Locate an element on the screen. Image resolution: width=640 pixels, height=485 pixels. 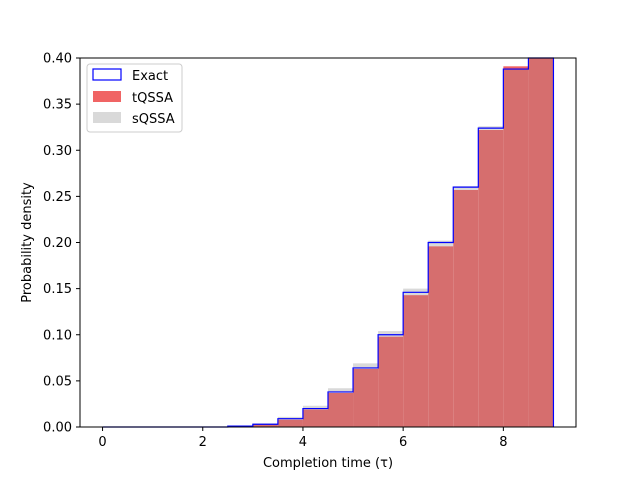
y-axis-label: Probability density is located at coordinates (27, 242).